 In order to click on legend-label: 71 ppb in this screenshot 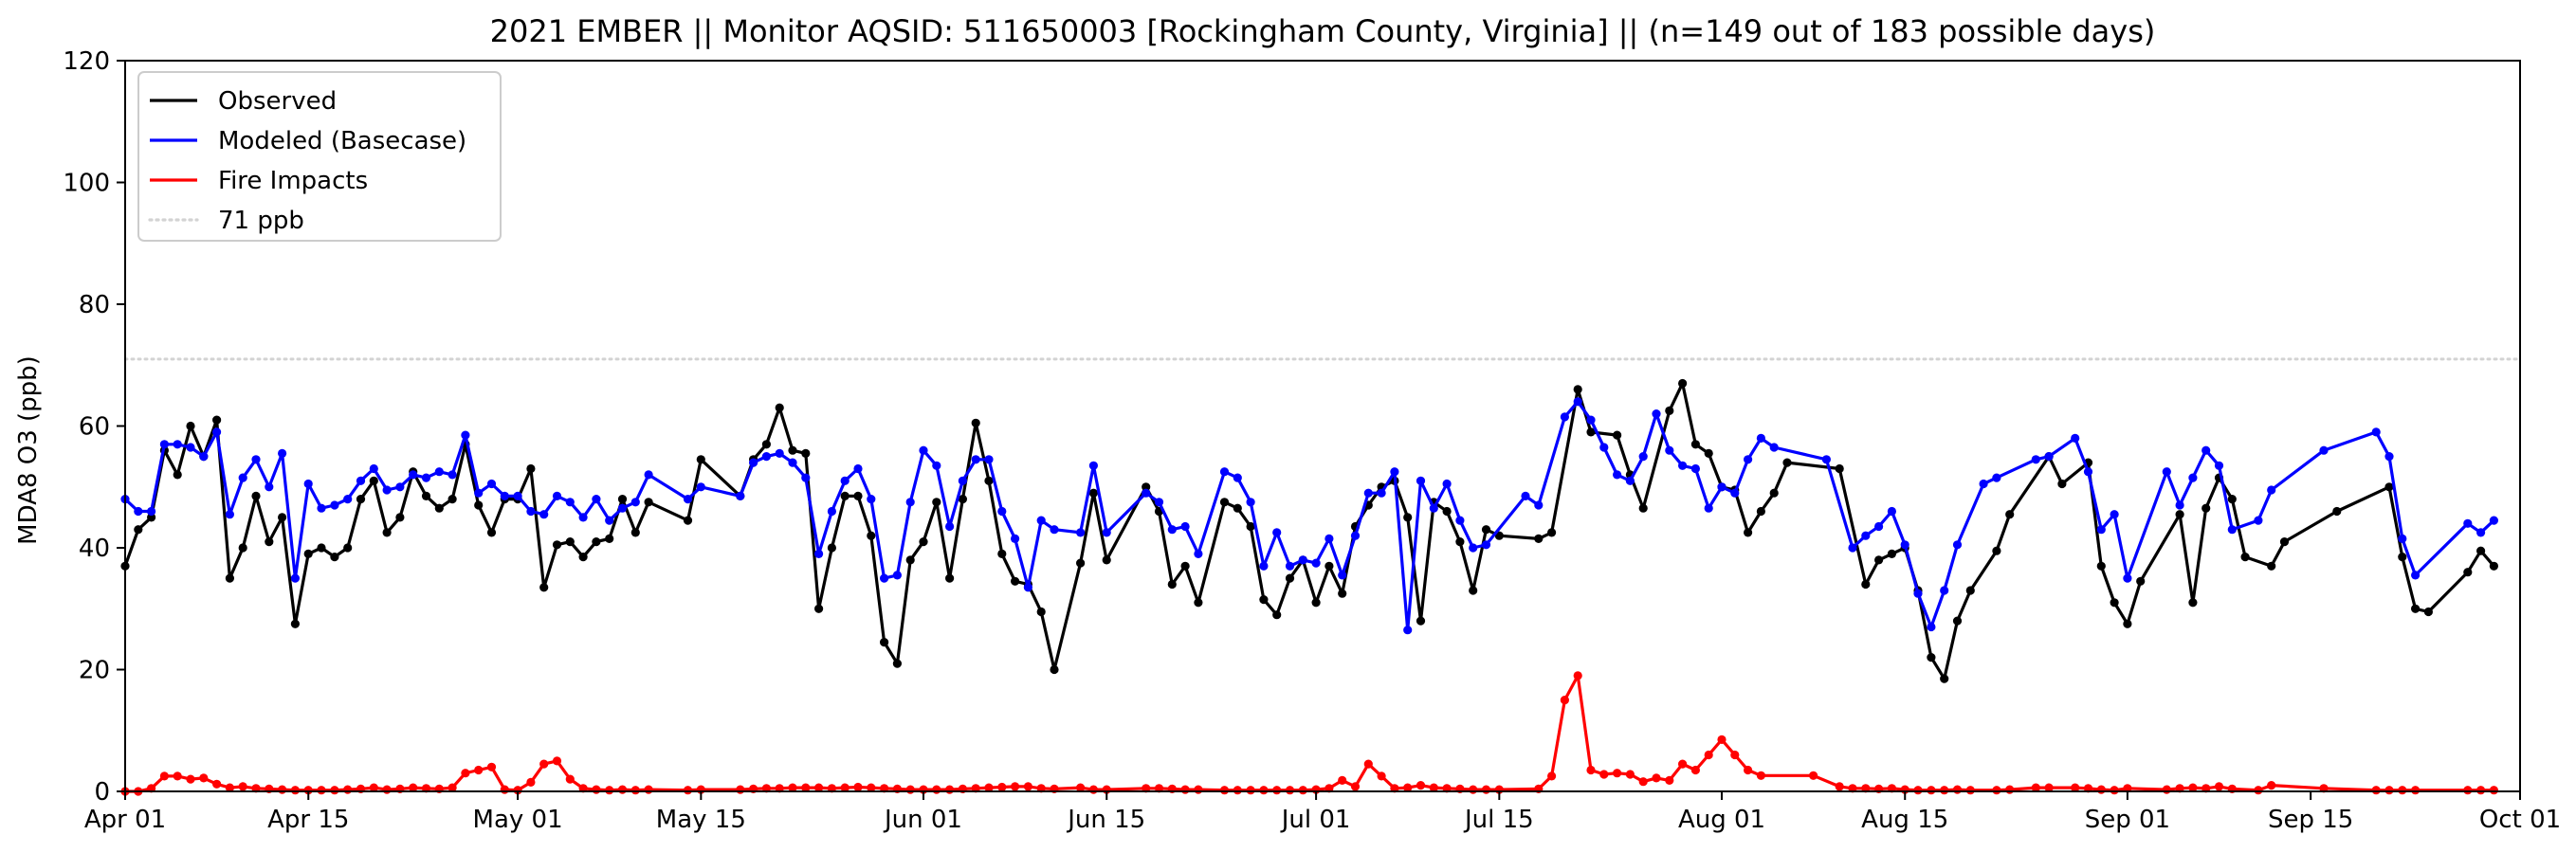, I will do `click(261, 221)`.